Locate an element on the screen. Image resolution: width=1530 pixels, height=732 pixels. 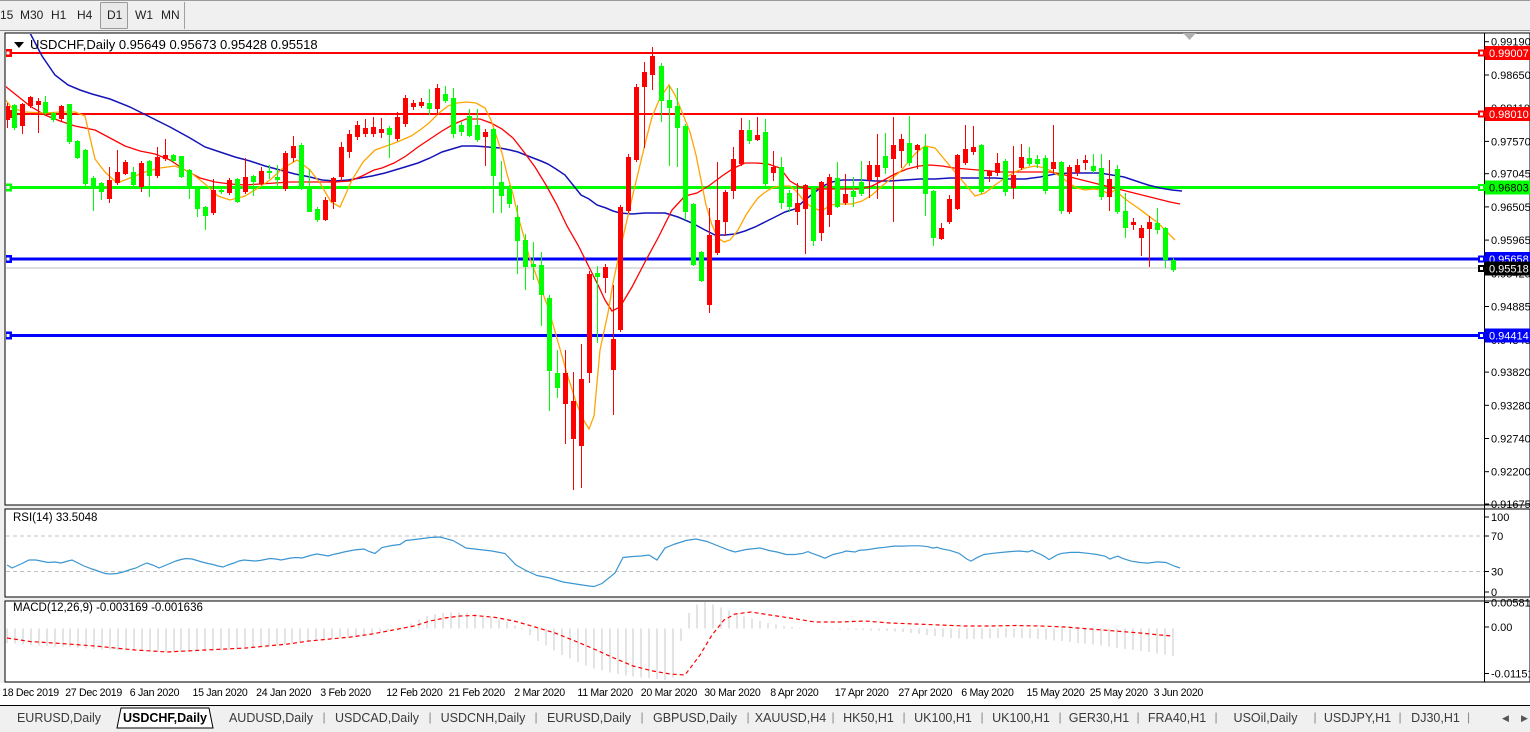
svg-text: 0.92740 is located at coordinates (1510, 440).